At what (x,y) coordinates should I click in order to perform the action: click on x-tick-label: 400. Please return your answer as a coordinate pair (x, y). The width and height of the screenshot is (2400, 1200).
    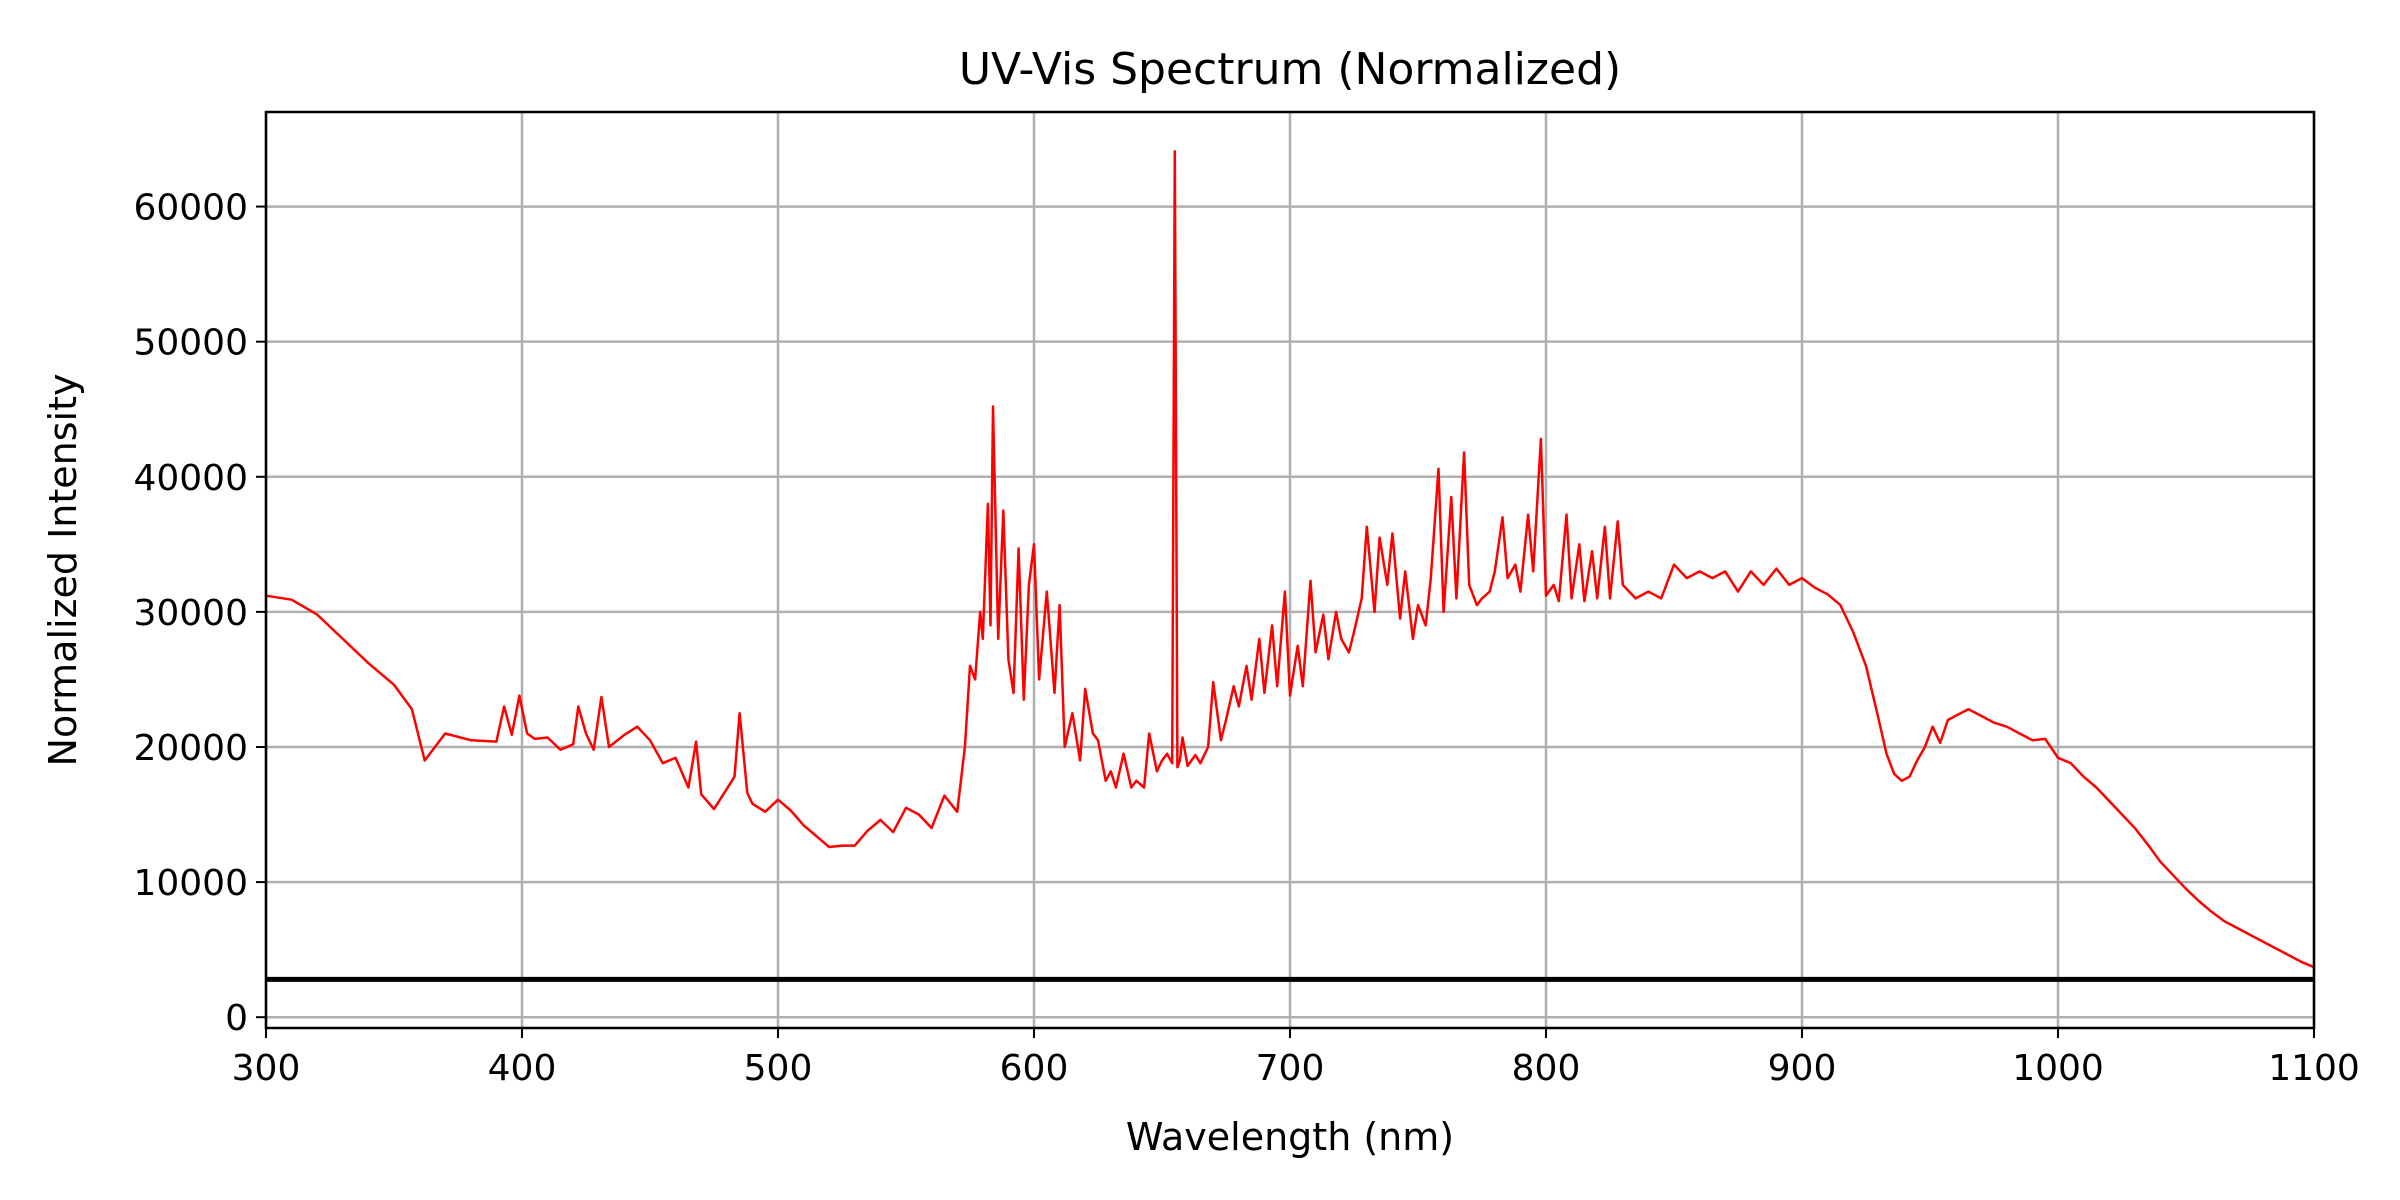
    Looking at the image, I should click on (522, 1068).